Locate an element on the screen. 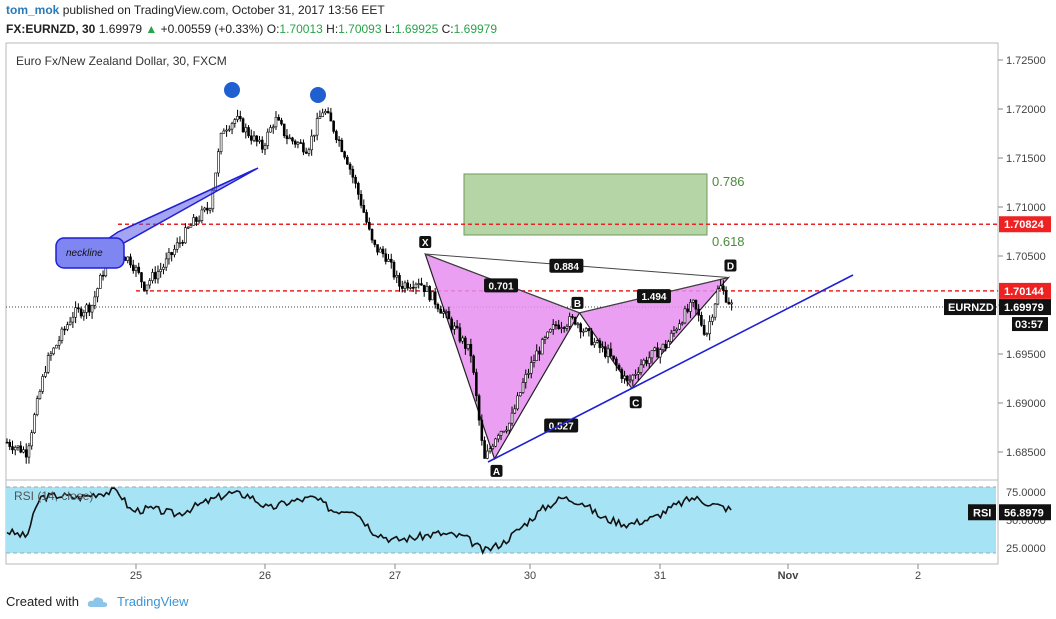 Image resolution: width=1056 pixels, height=619 pixels. x-tick-label: 2 is located at coordinates (918, 576).